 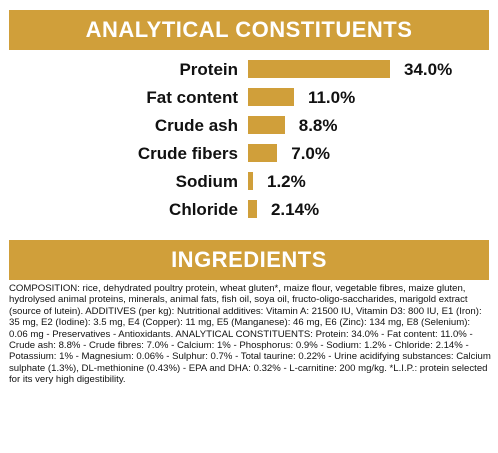 I want to click on constituent-label: Crude ash, so click(x=196, y=125).